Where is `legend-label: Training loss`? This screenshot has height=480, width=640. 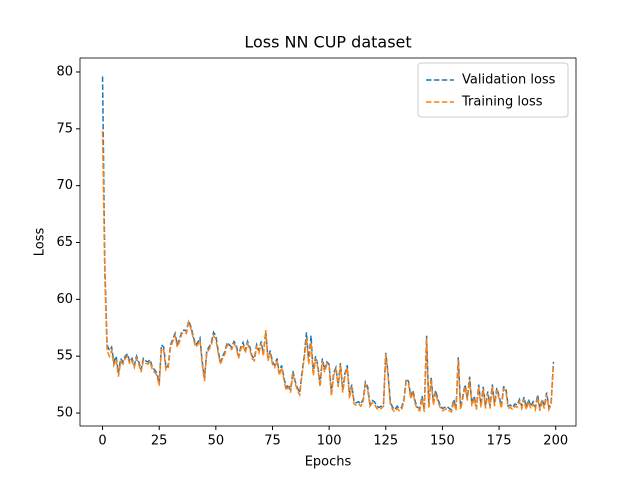 legend-label: Training loss is located at coordinates (502, 102).